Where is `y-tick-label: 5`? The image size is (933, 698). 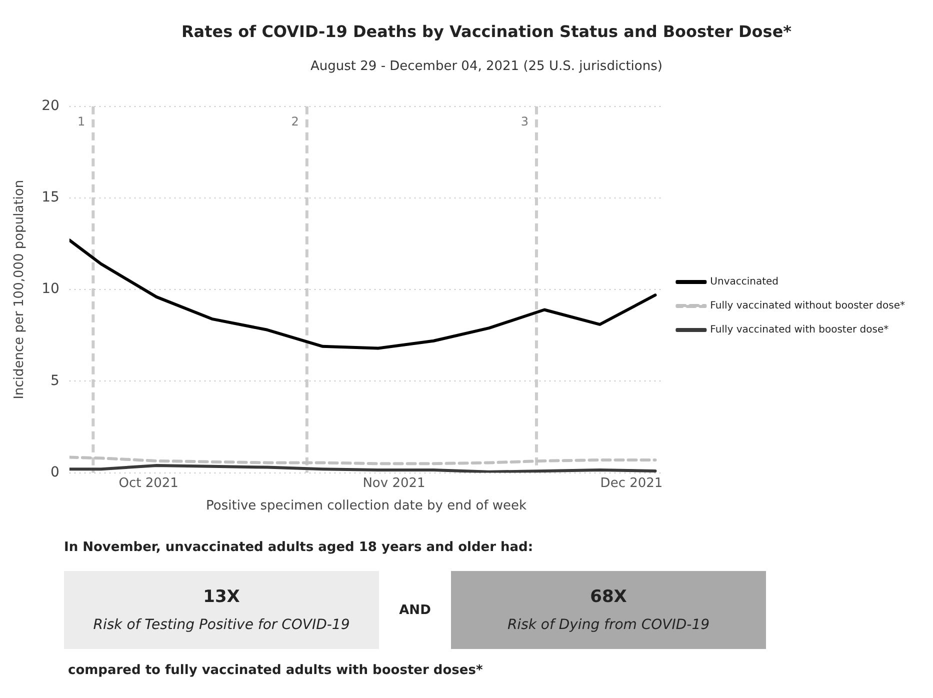
y-tick-label: 5 is located at coordinates (55, 380).